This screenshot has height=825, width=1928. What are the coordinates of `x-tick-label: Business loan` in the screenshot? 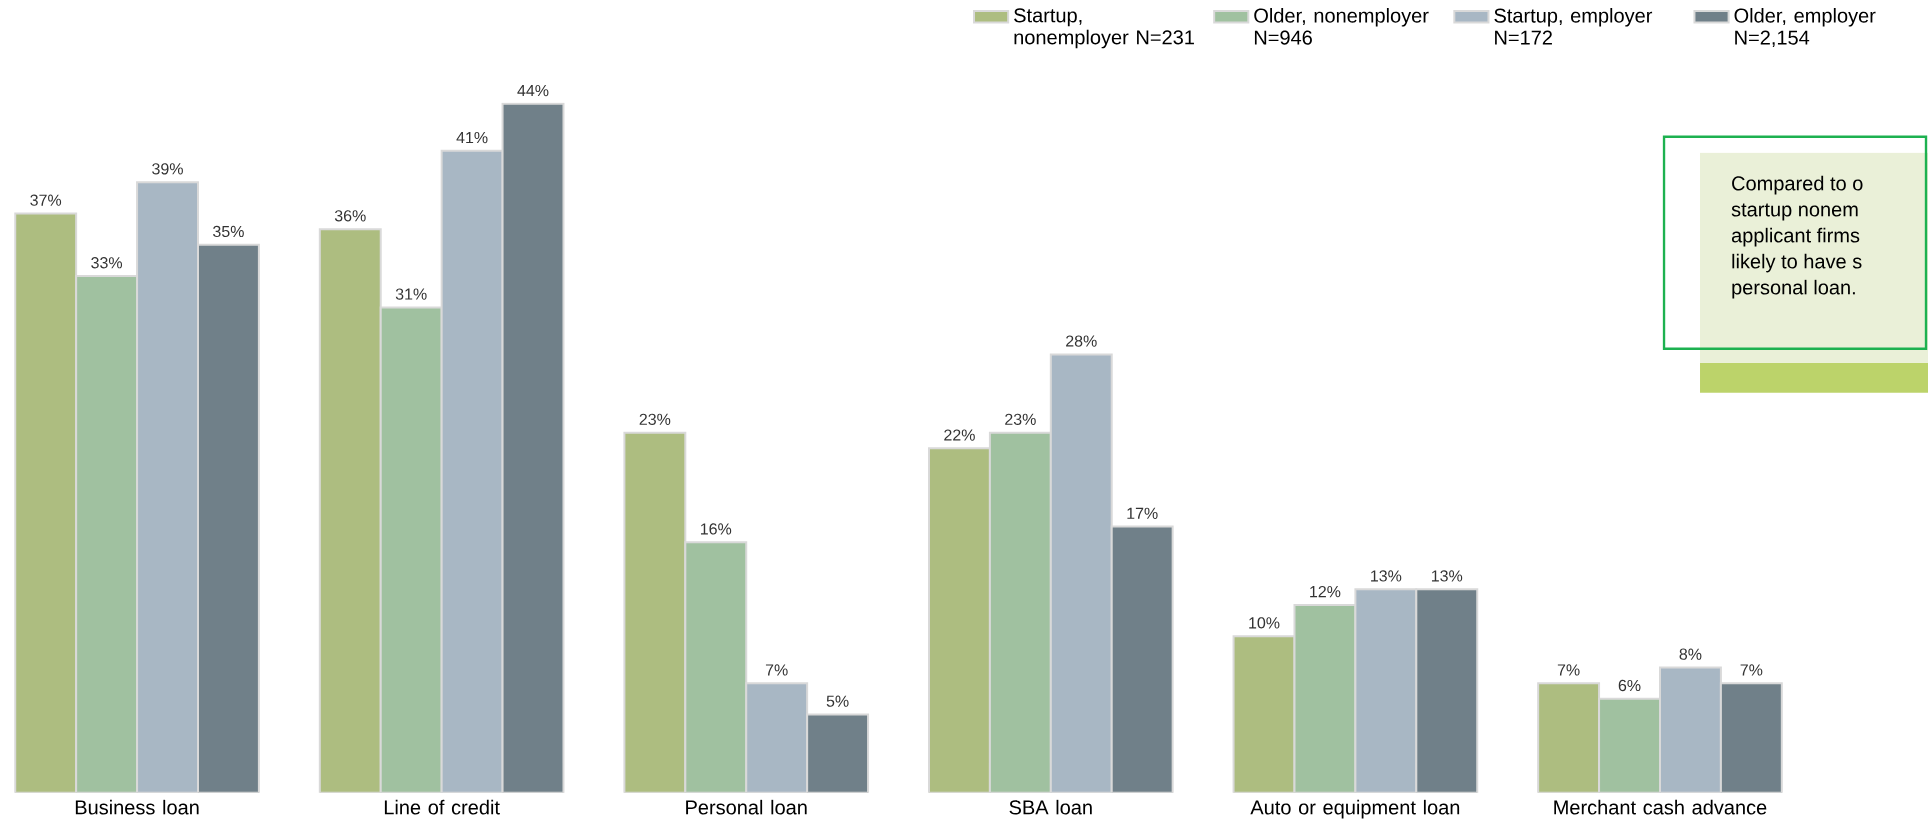 It's located at (137, 807).